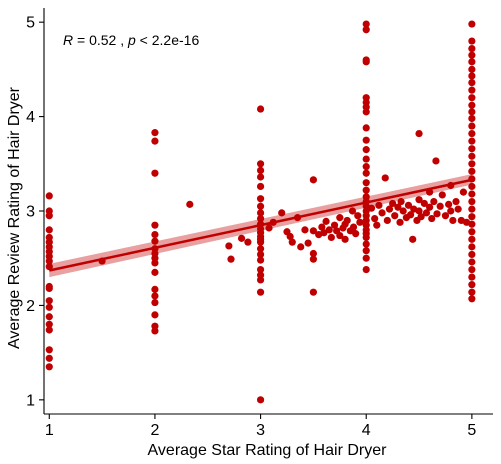 The width and height of the screenshot is (501, 464). I want to click on r-value: = 0.52 ,, so click(100, 40).